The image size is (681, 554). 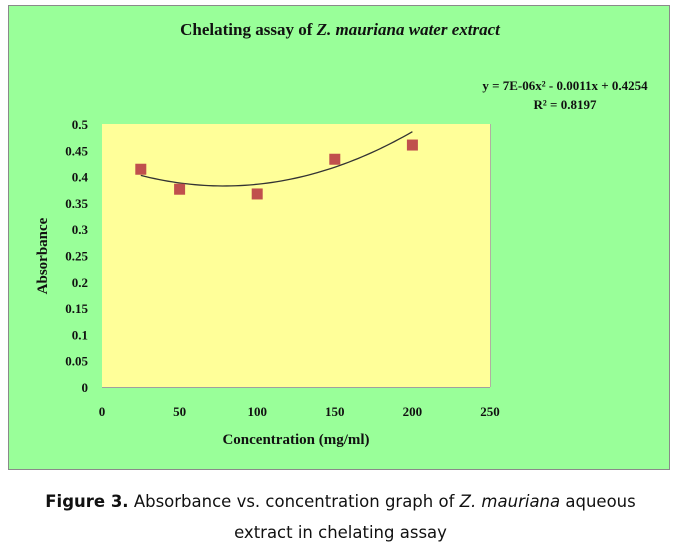 What do you see at coordinates (490, 411) in the screenshot?
I see `x-tick-label: 250` at bounding box center [490, 411].